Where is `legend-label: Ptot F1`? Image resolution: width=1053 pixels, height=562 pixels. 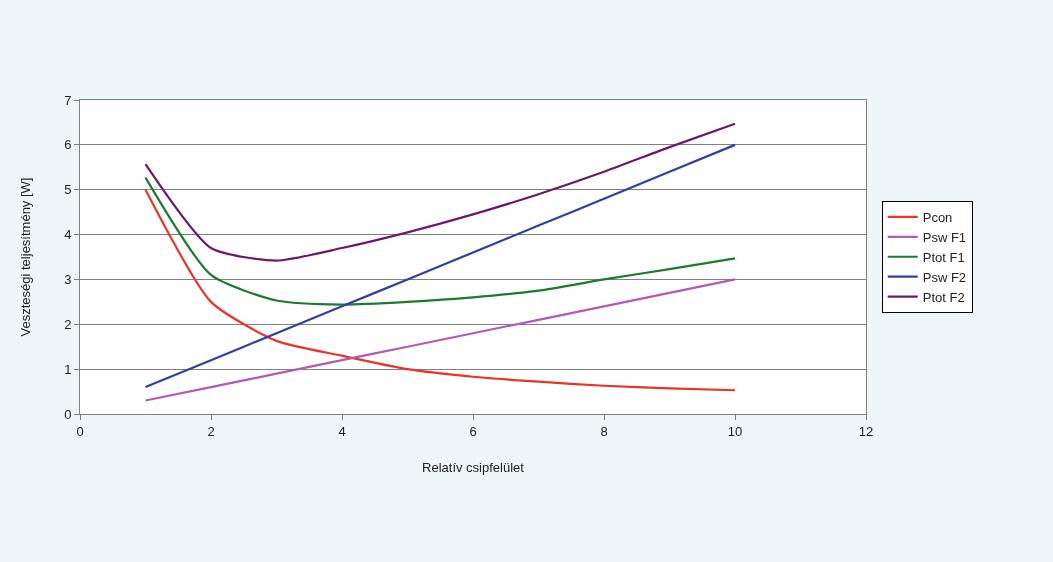
legend-label: Ptot F1 is located at coordinates (943, 257).